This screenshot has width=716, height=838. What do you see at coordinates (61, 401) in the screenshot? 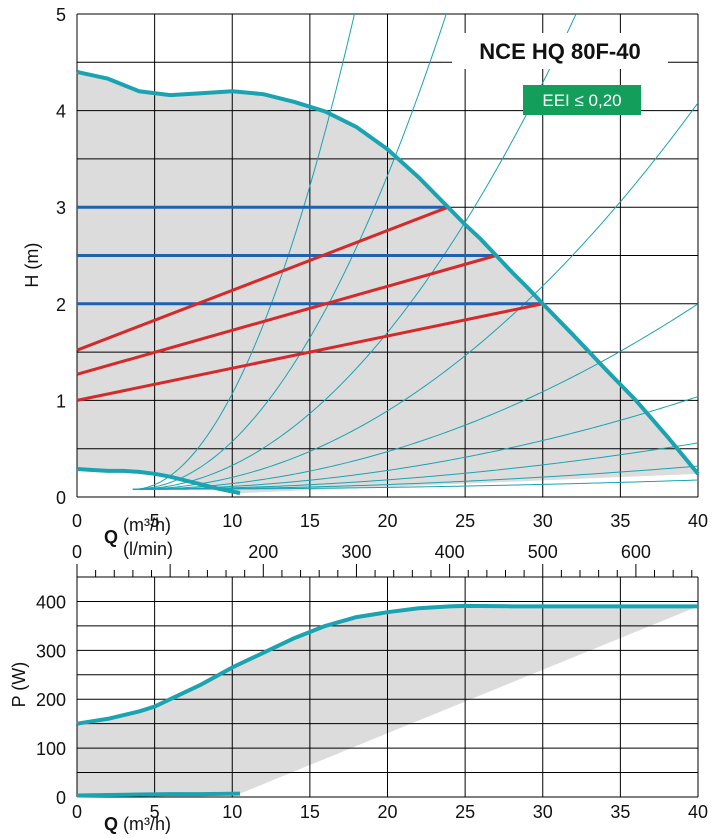
I see `head-y-tick-label: 1` at bounding box center [61, 401].